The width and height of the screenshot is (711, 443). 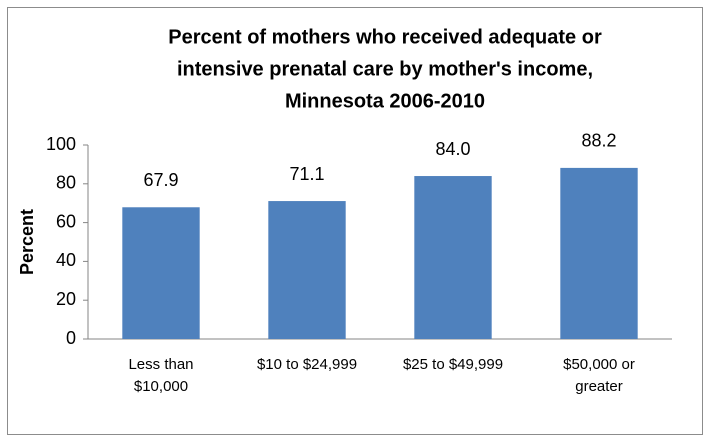 What do you see at coordinates (452, 149) in the screenshot?
I see `data-label: 84.0` at bounding box center [452, 149].